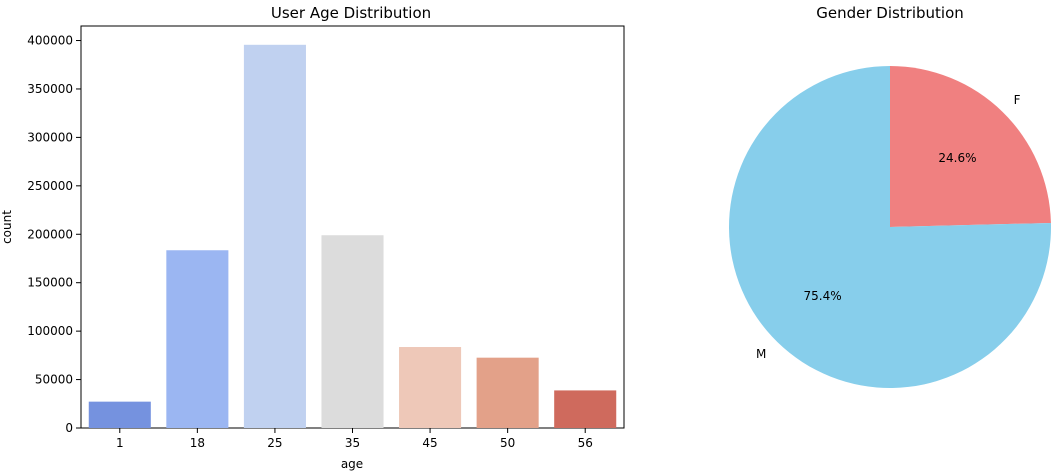  I want to click on pie-labels: F 24.6% M 75.4%, so click(888, 227).